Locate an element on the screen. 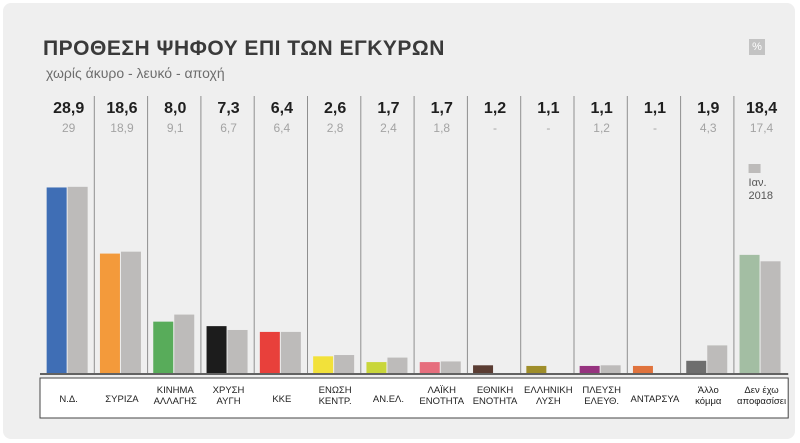  value-label-current: 8,0 is located at coordinates (175, 108).